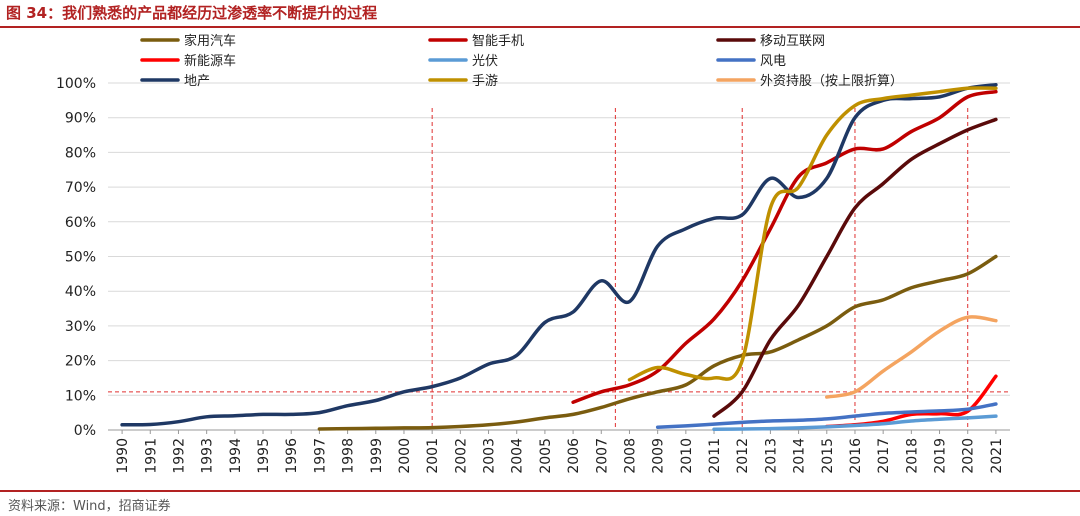  I want to click on x-tick-label: 2011, so click(715, 456).